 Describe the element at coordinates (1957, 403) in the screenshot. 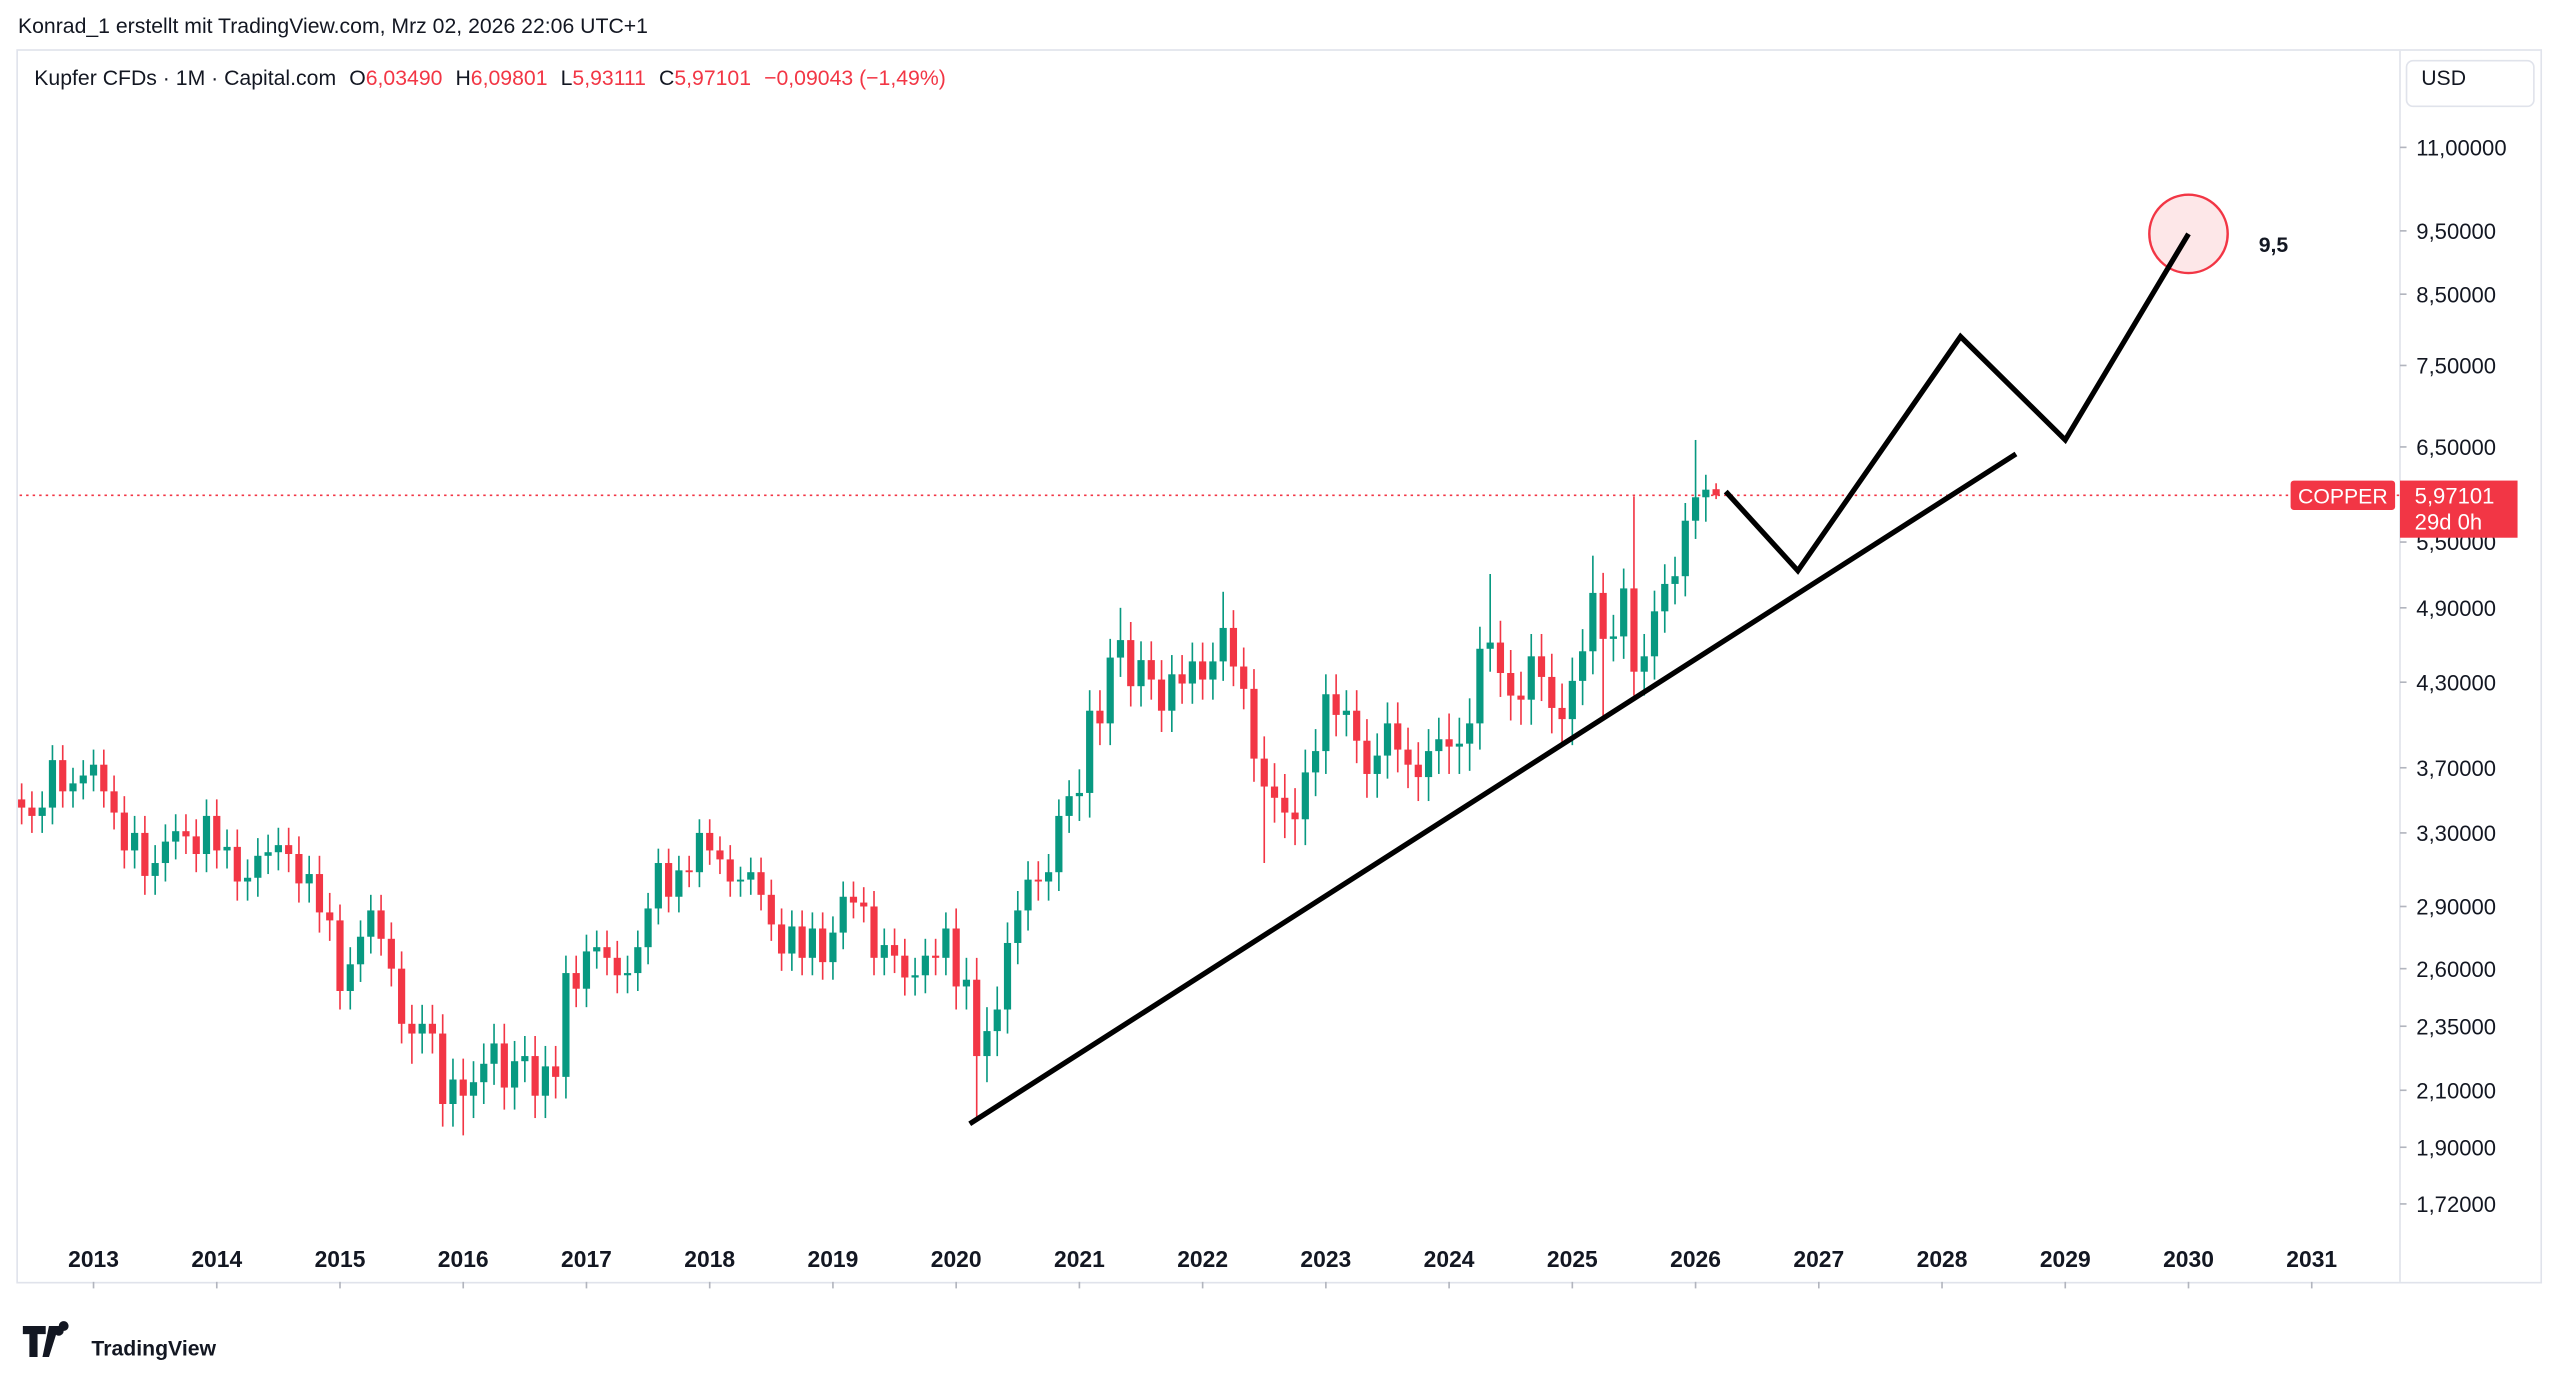

I see `projection-path` at that location.